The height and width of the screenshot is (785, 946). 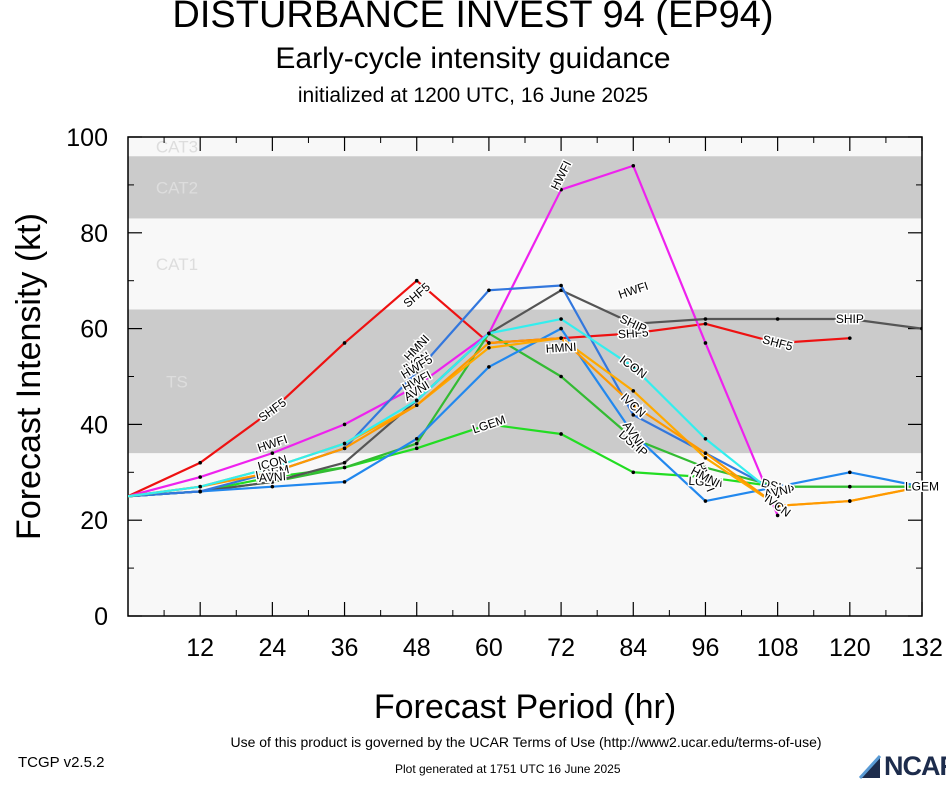 What do you see at coordinates (94, 330) in the screenshot?
I see `y-tick-label: 60` at bounding box center [94, 330].